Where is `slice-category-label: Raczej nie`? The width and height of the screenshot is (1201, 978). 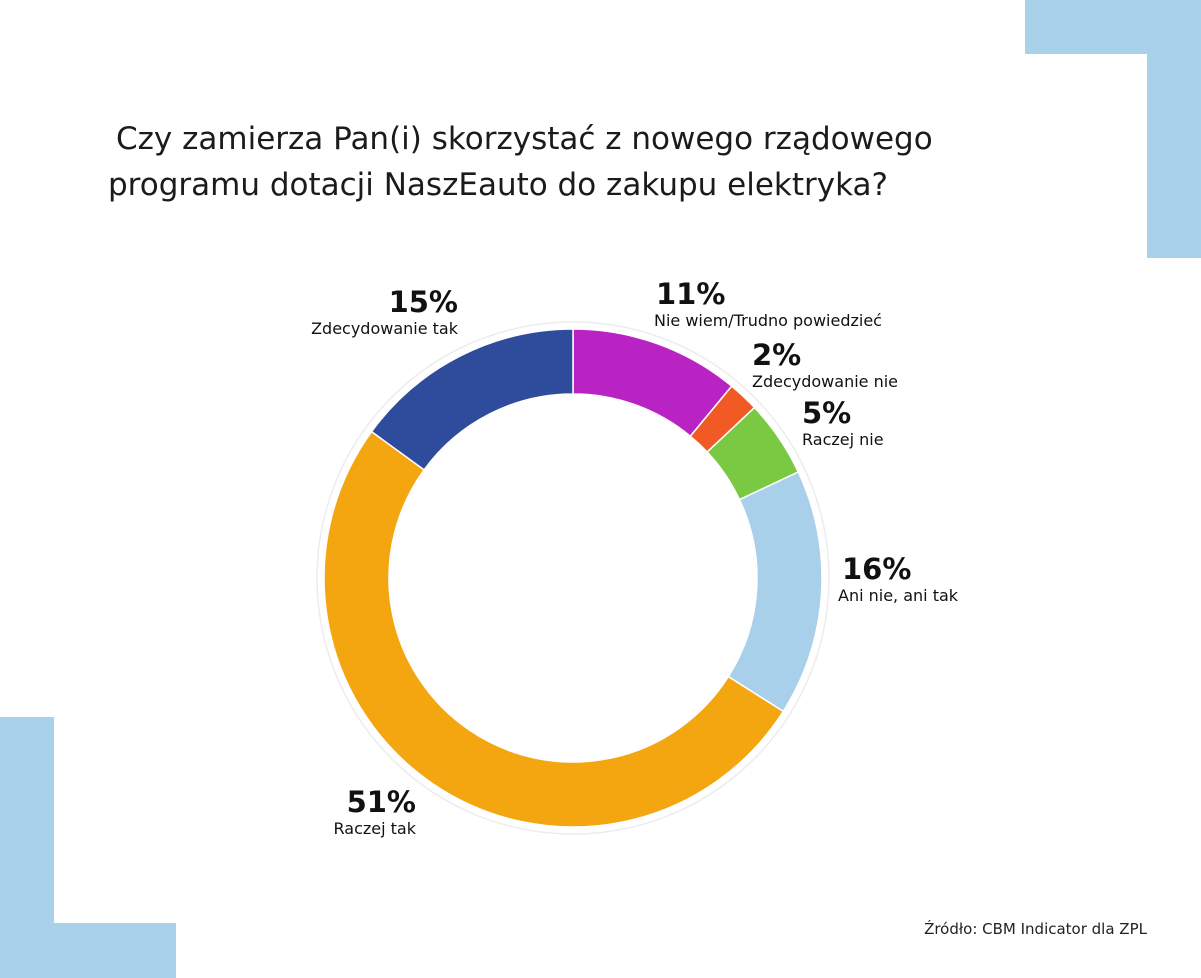
slice-category-label: Raczej nie is located at coordinates (843, 439).